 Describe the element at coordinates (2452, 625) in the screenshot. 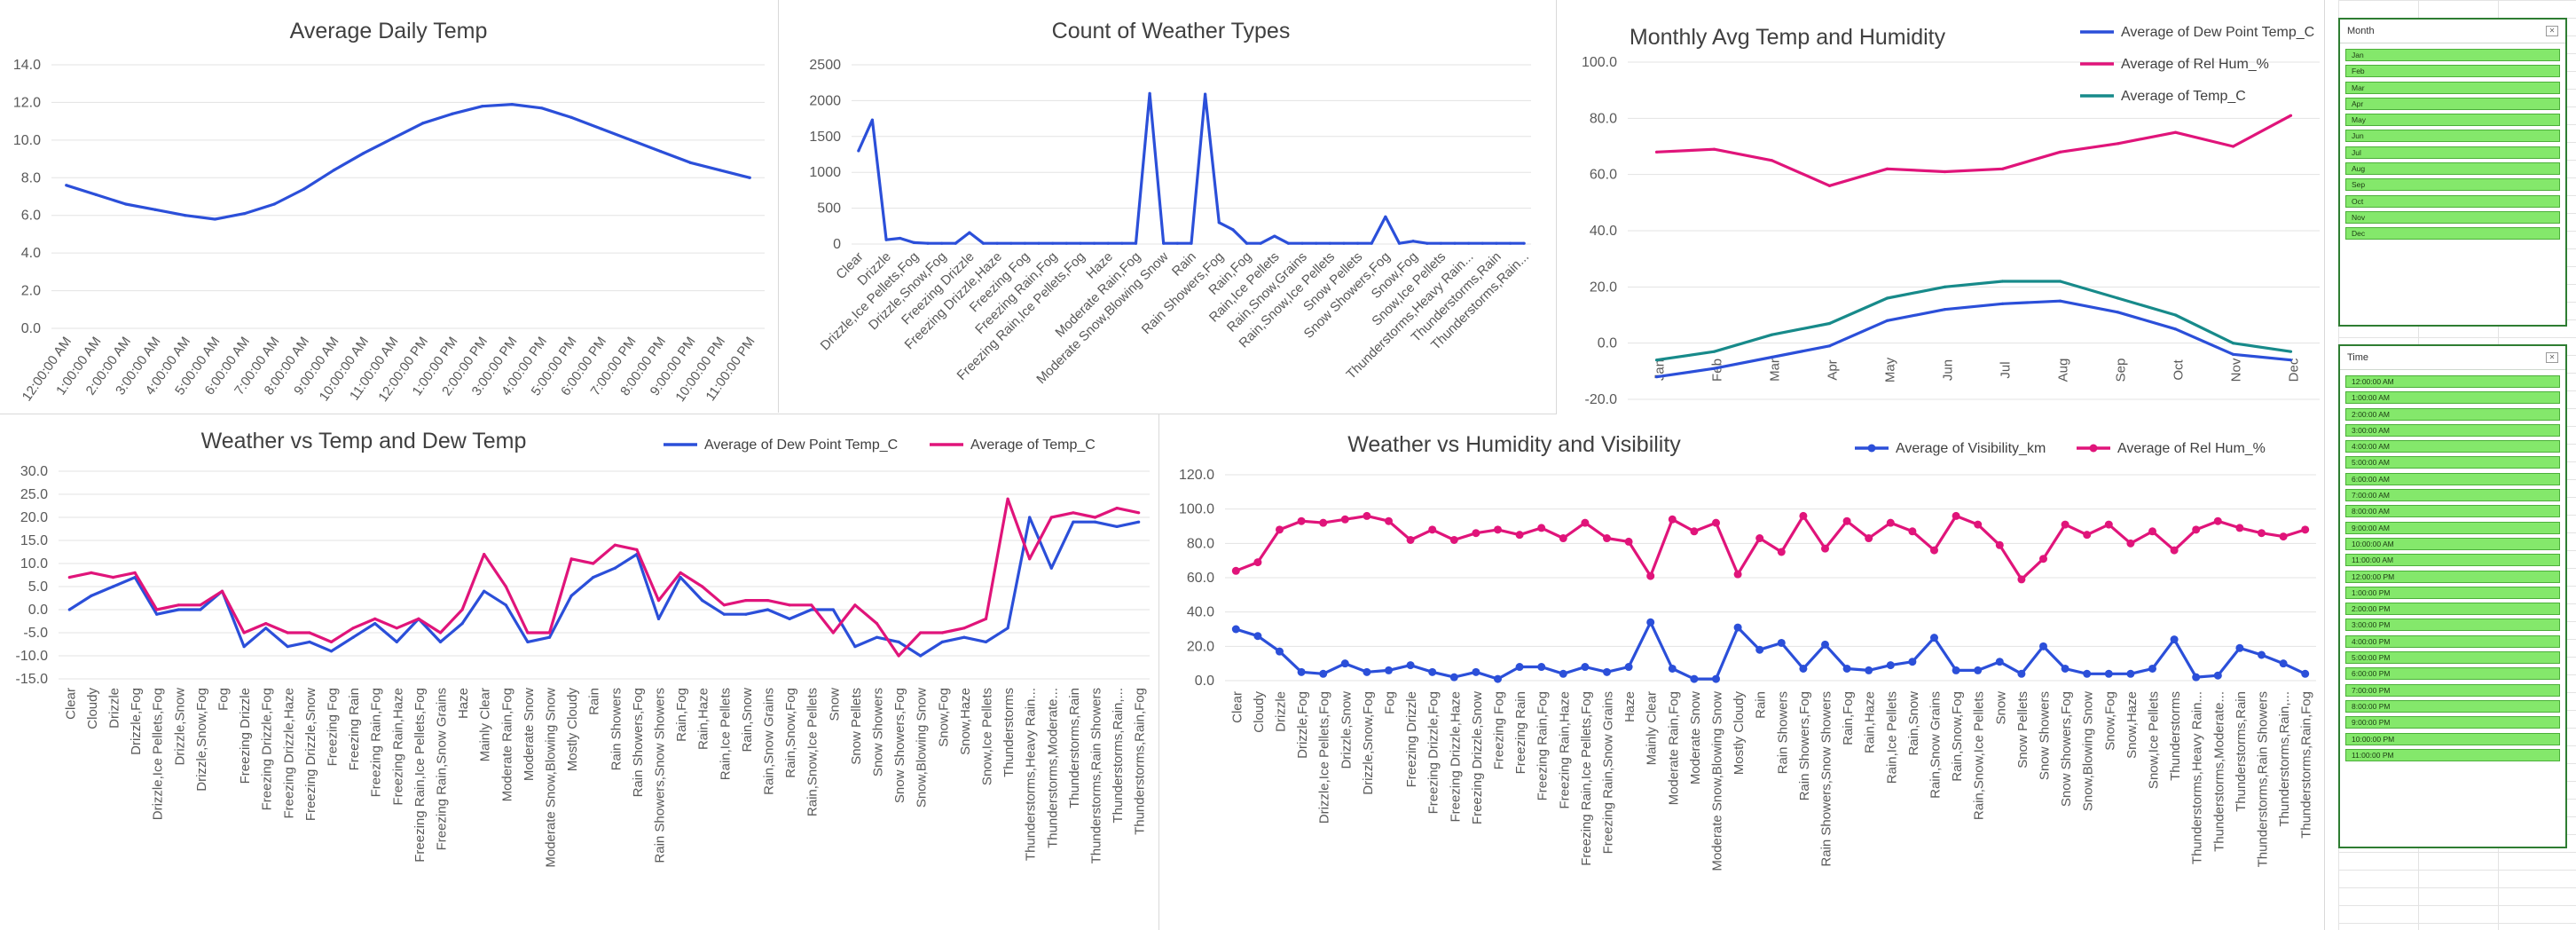

I see `time-slicer-item: 3:00:00 PM` at that location.